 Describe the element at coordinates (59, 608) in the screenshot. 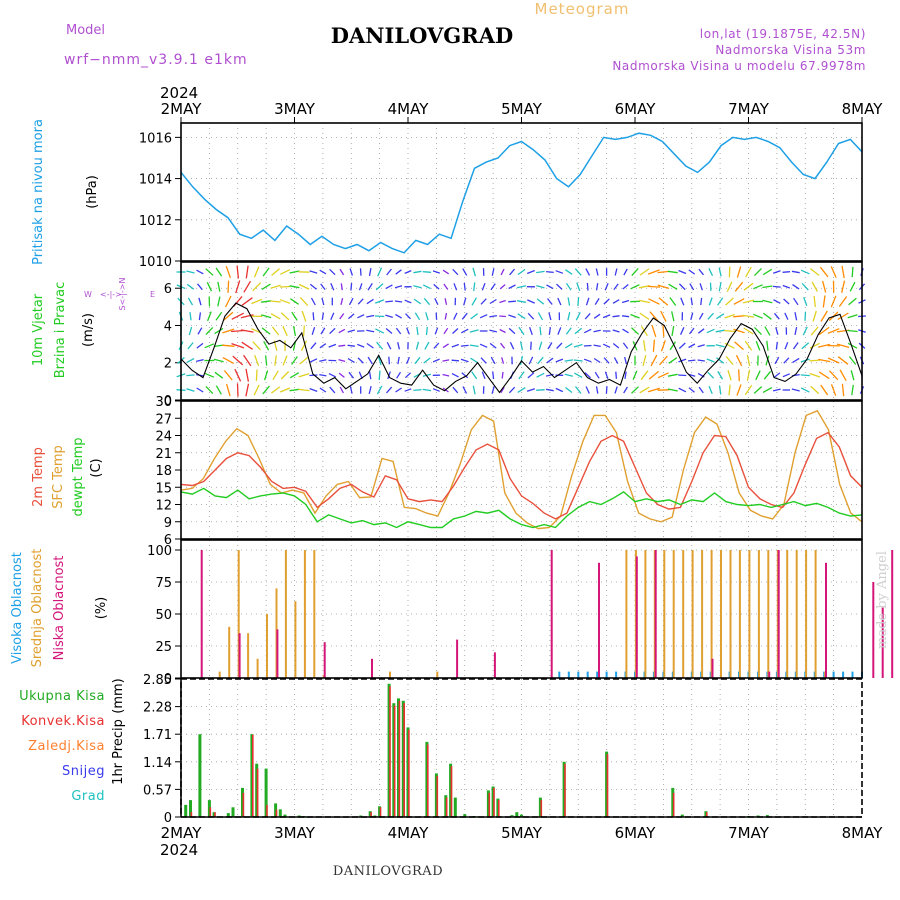

I see `low-cloud-ylabel: Niska Oblacnost` at that location.